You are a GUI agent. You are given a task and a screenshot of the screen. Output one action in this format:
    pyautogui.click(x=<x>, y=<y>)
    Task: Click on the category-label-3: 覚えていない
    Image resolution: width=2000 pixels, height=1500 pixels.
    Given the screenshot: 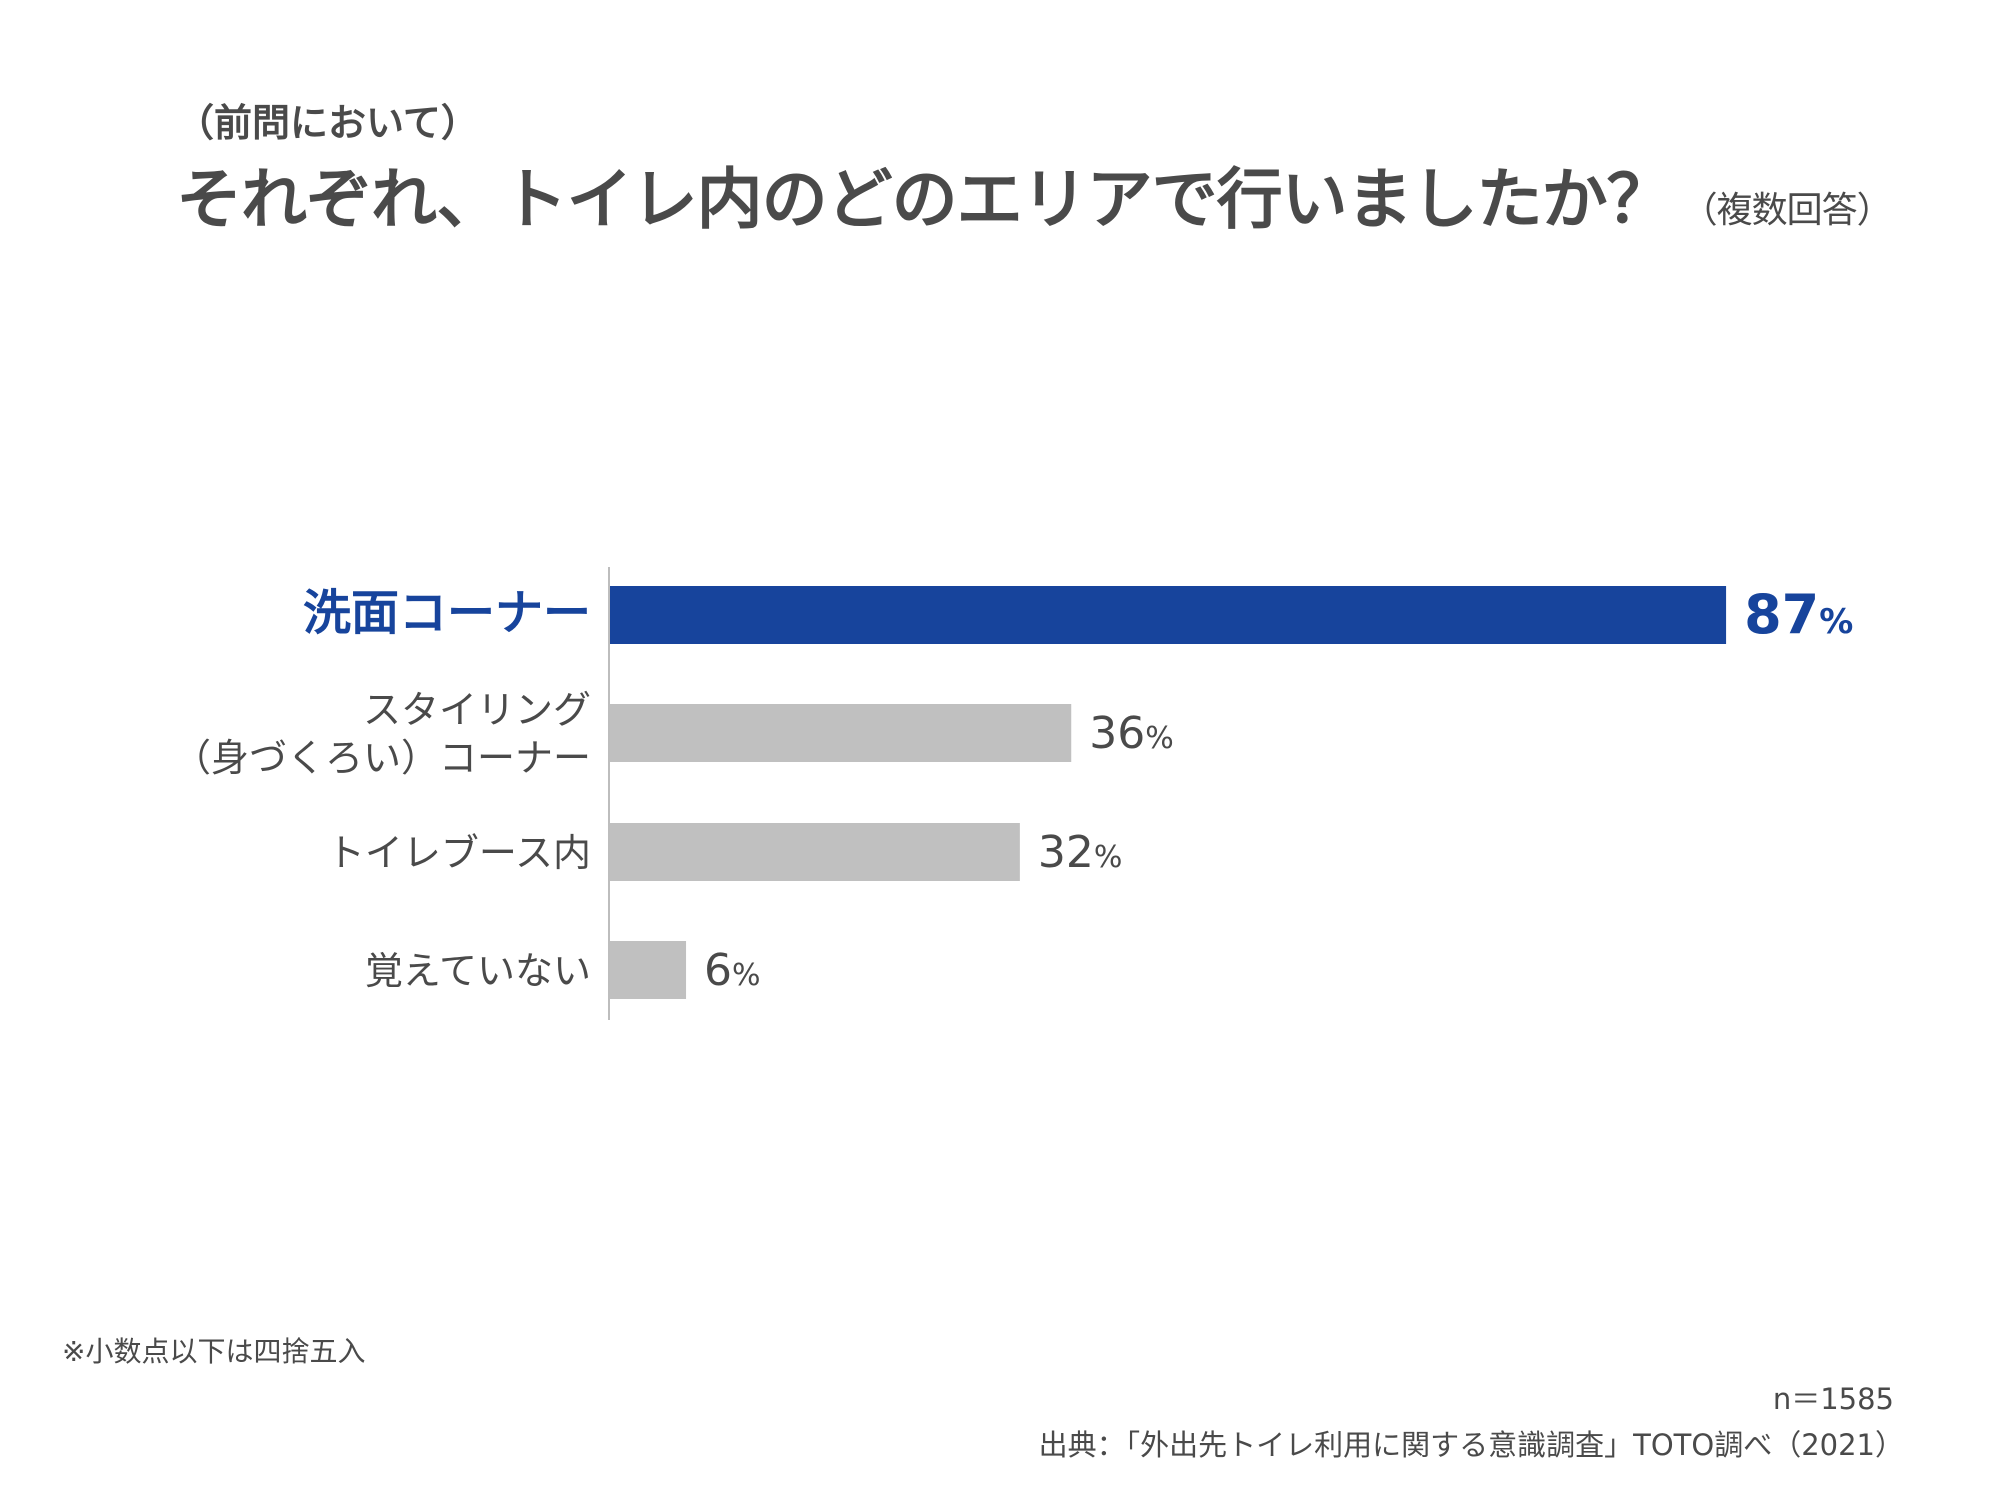 What is the action you would take?
    pyautogui.click(x=478, y=971)
    